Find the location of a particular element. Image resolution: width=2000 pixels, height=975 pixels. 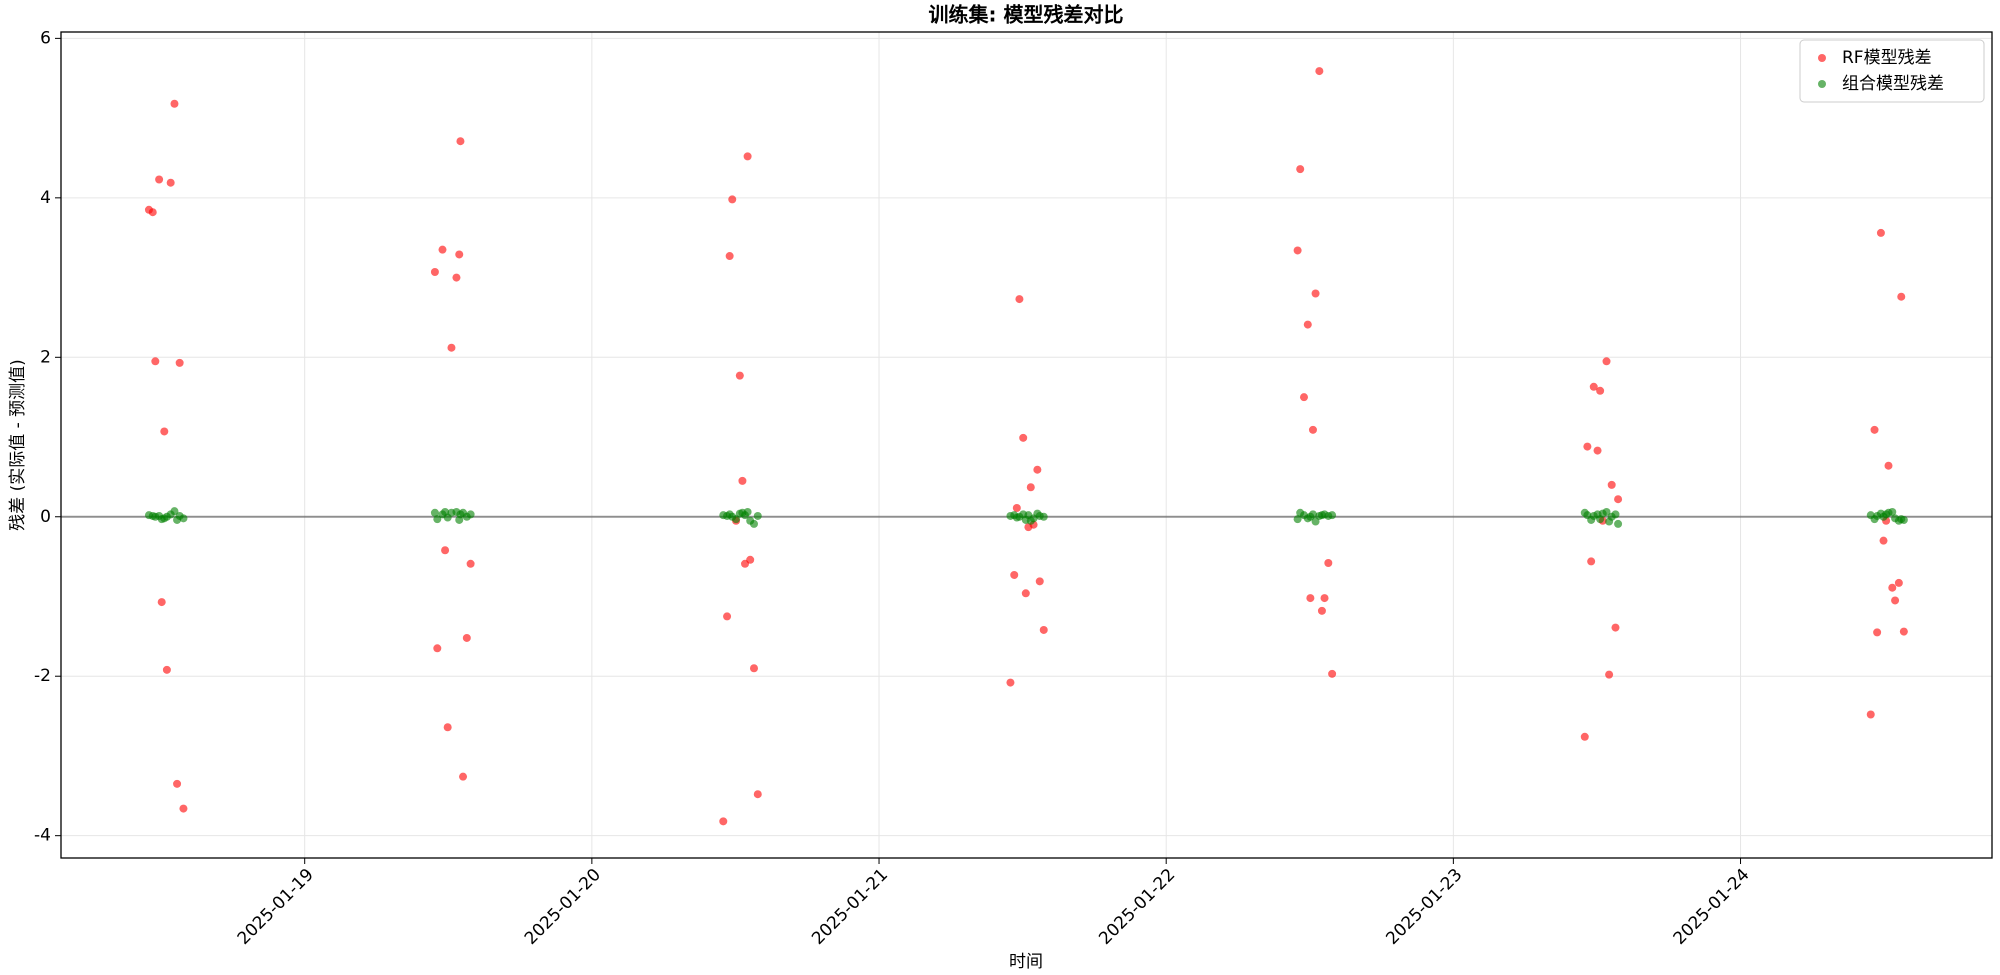

y-tick-label: 4 is located at coordinates (45, 198).